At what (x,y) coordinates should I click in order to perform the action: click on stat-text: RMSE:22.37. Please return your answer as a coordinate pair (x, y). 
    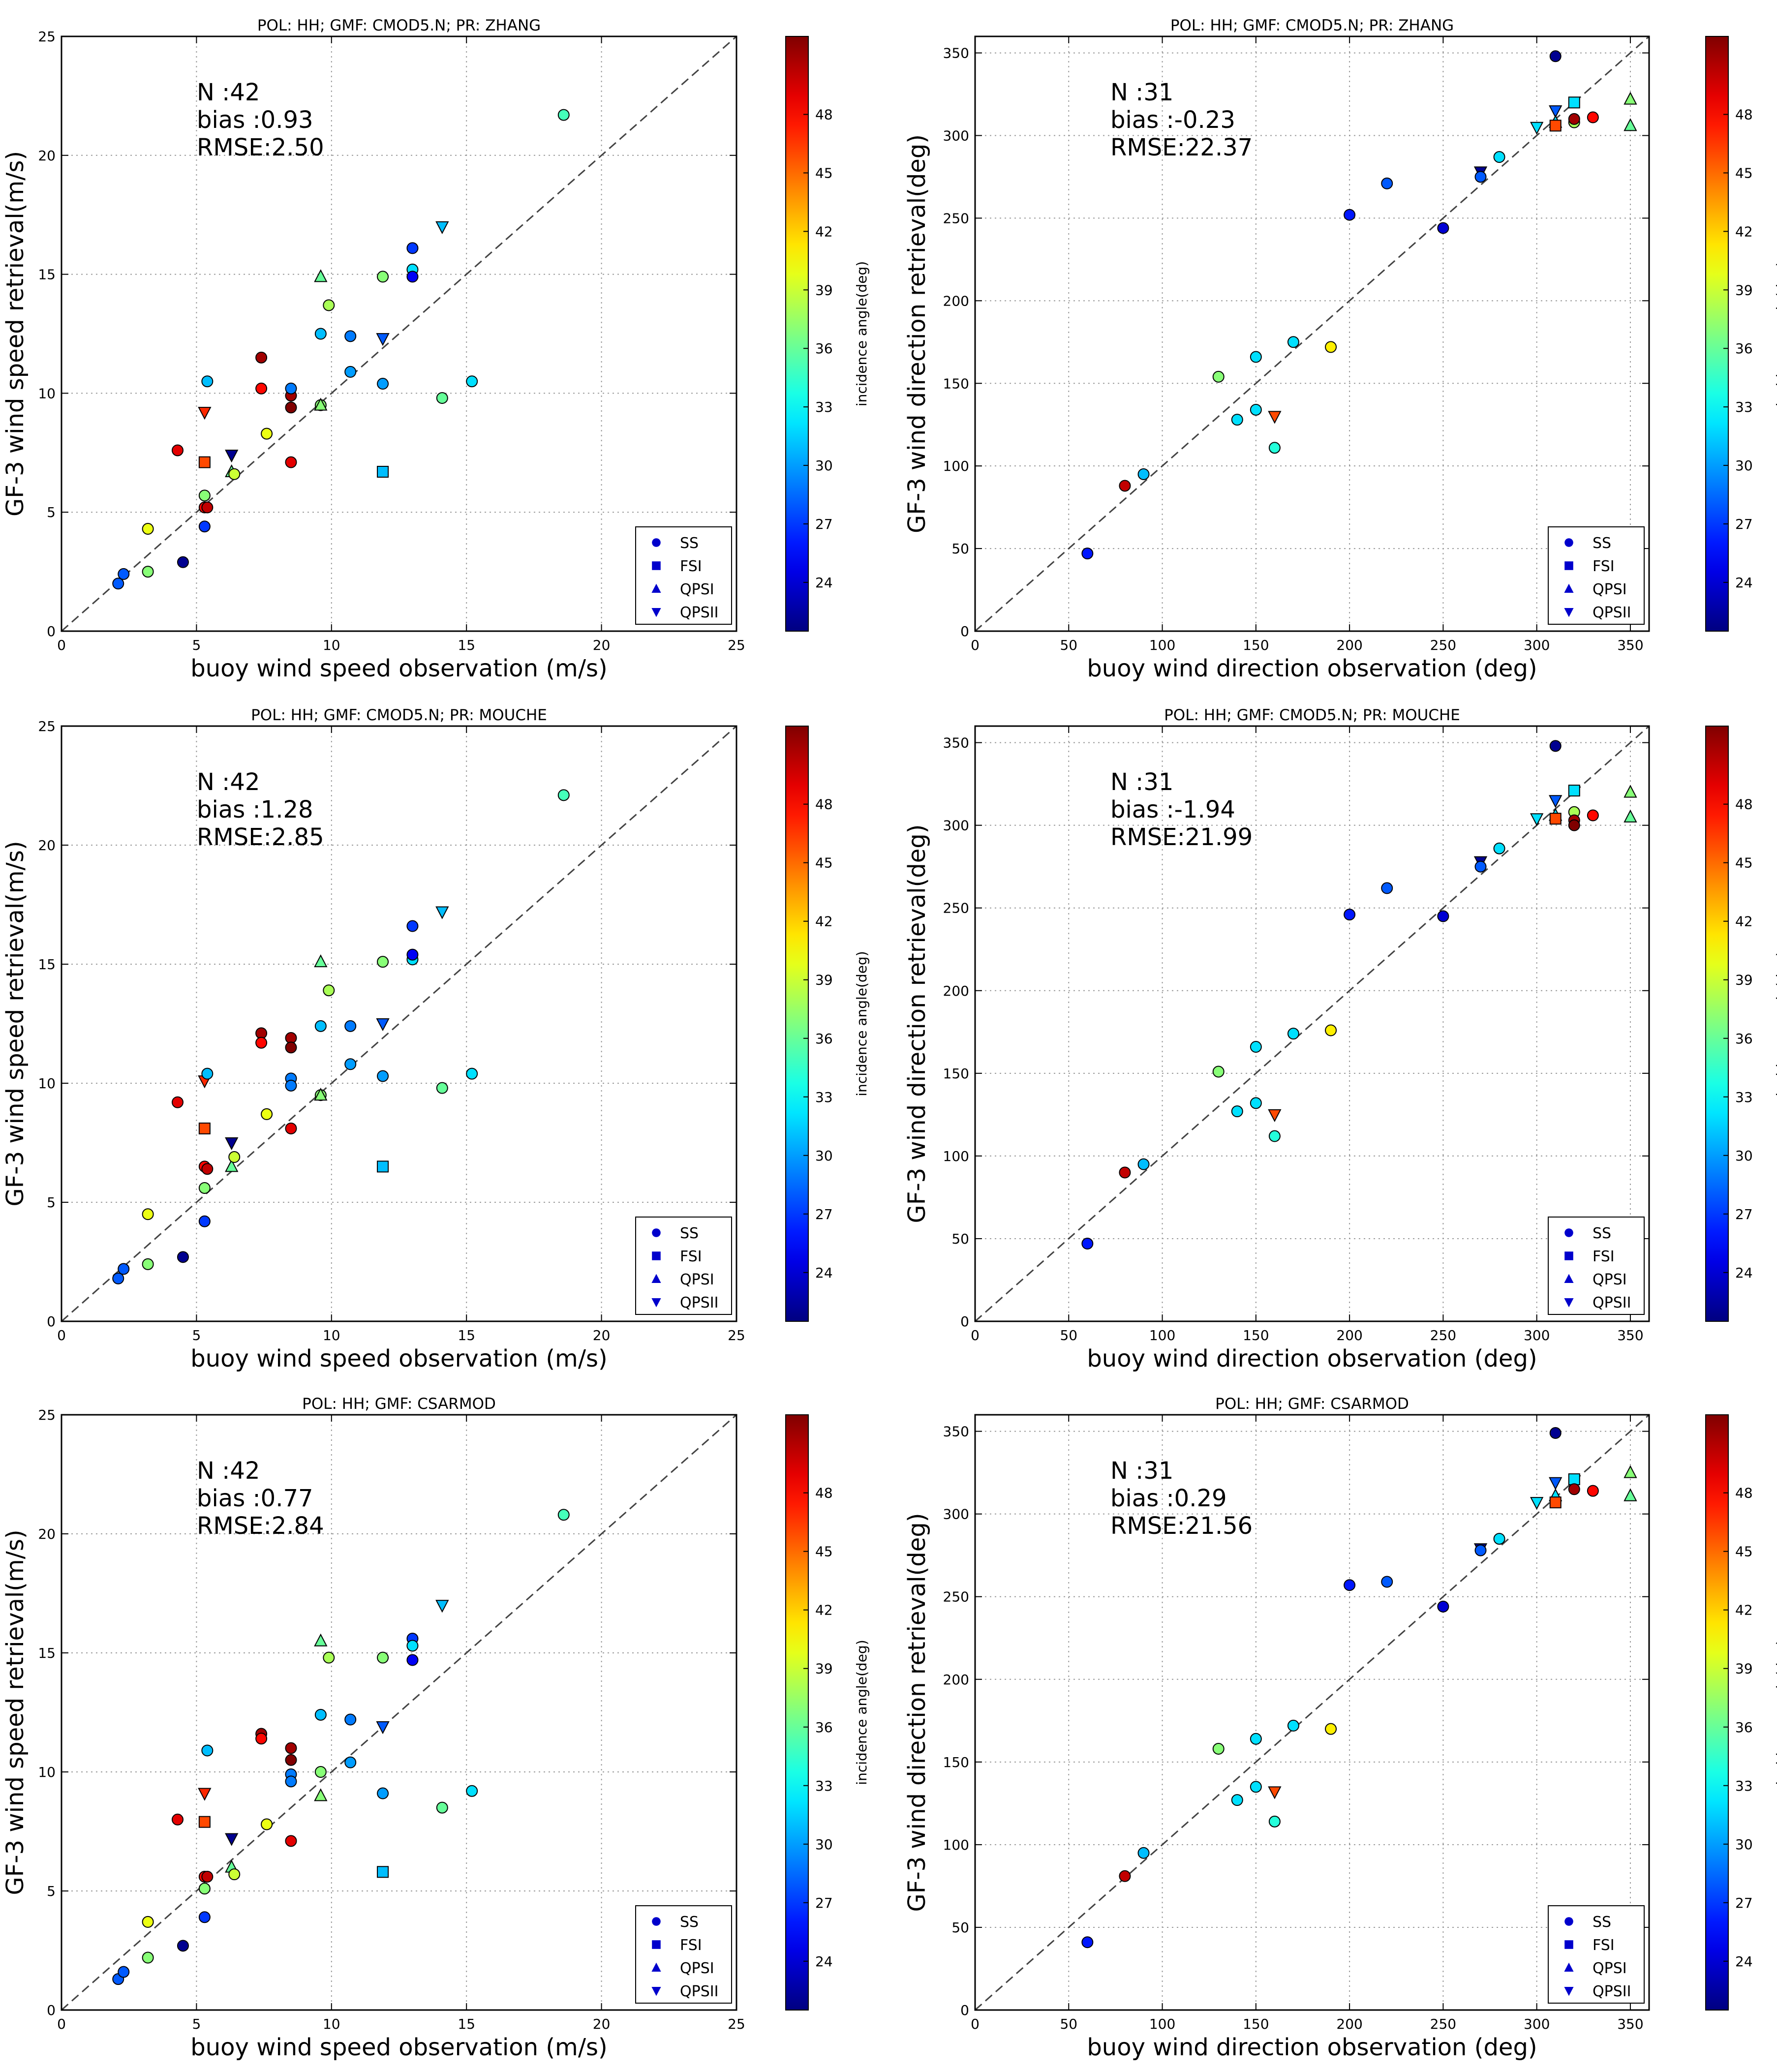
    Looking at the image, I should click on (1181, 147).